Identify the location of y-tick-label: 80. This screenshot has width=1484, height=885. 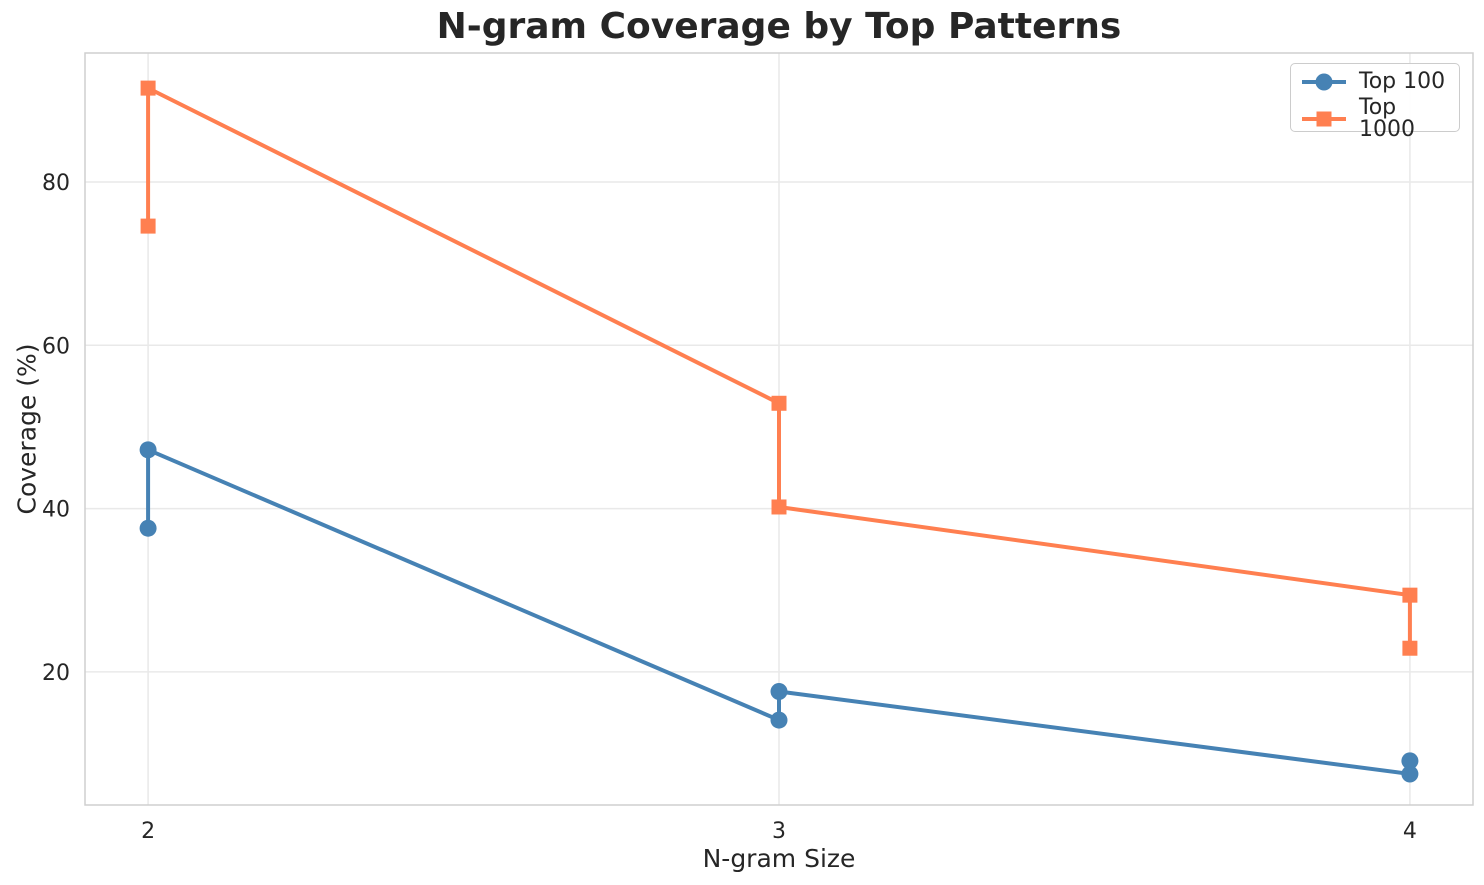
(56, 183).